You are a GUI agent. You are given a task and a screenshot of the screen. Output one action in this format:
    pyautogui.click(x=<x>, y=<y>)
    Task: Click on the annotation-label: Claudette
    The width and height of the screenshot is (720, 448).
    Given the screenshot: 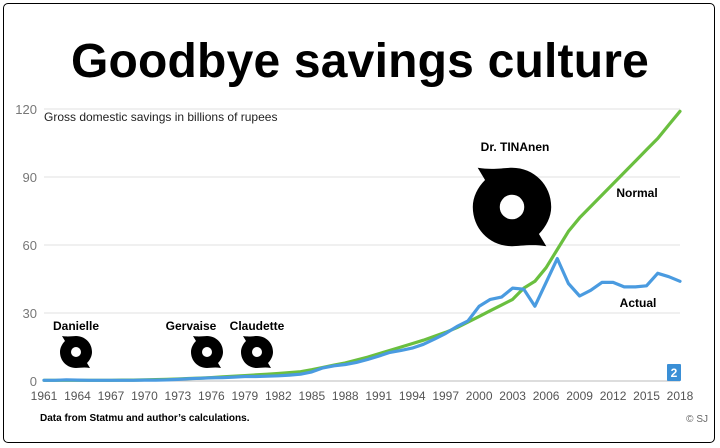 What is the action you would take?
    pyautogui.click(x=257, y=326)
    